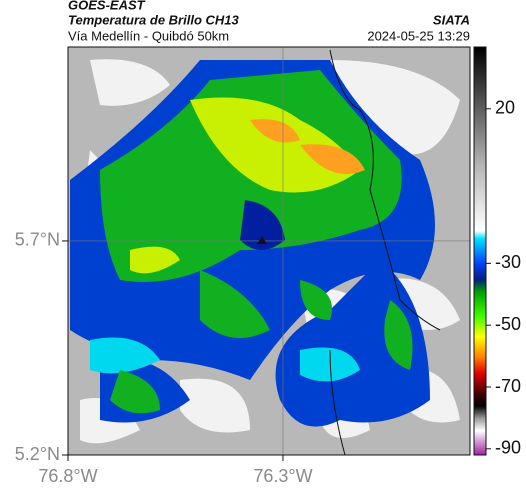 The height and width of the screenshot is (491, 526). I want to click on colorbar-tick-label: -70, so click(508, 386).